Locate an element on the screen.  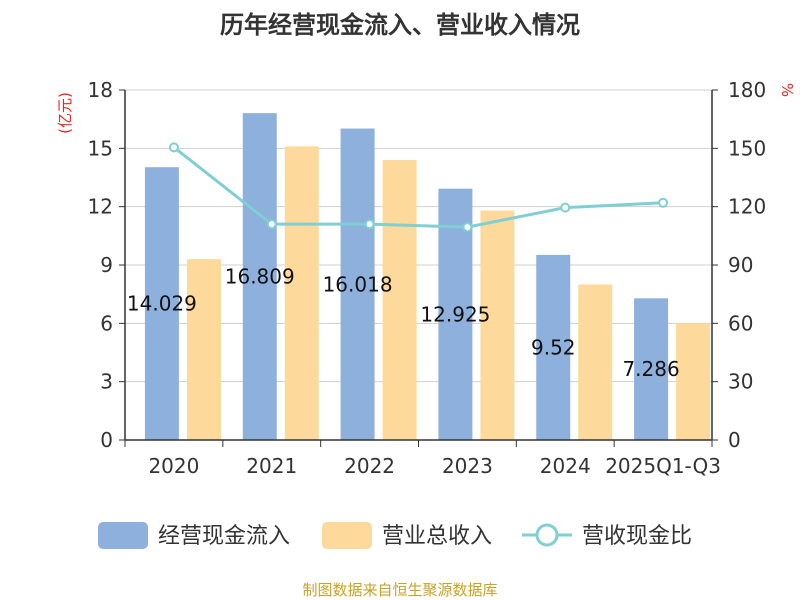
right-tick-label: 0 is located at coordinates (734, 440).